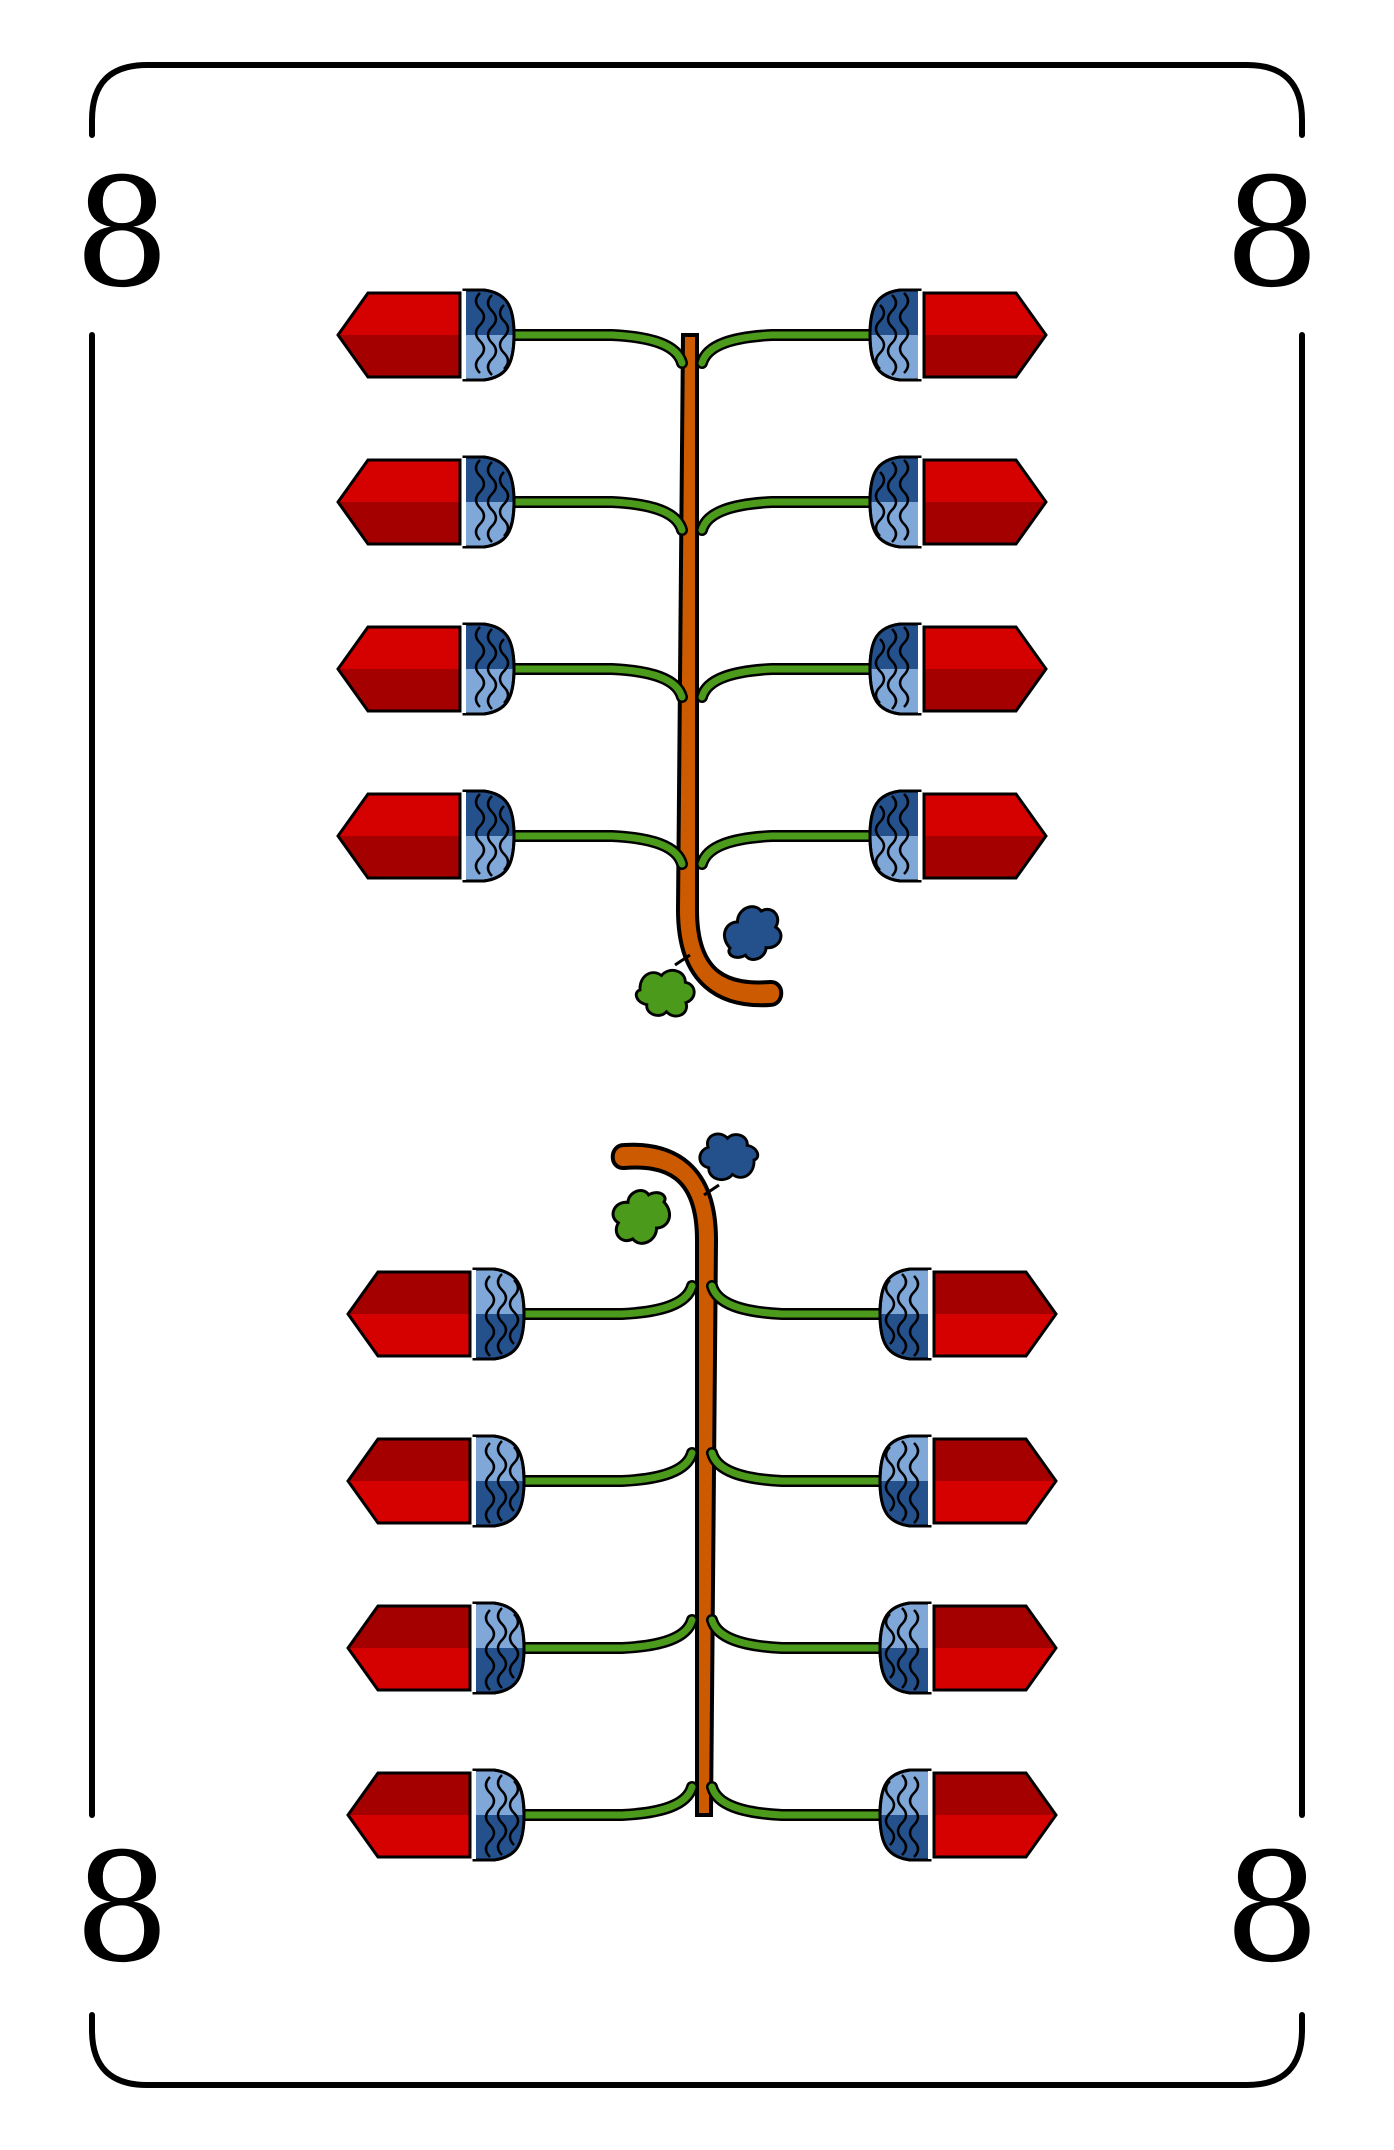  I want to click on leaf-green, so click(641, 1217).